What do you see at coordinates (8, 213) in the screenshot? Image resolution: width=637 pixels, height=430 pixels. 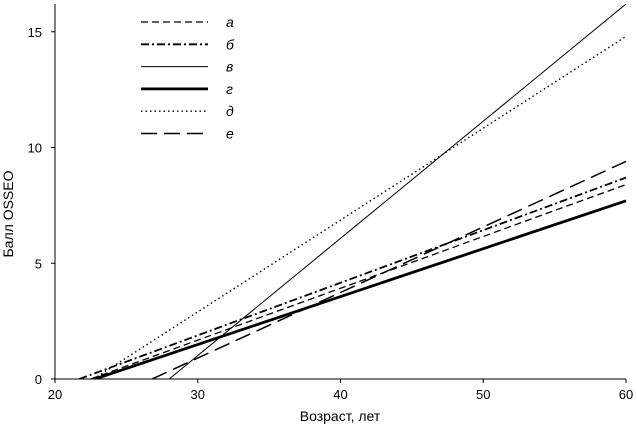 I see `y-axis-label: Балл OSSEO` at bounding box center [8, 213].